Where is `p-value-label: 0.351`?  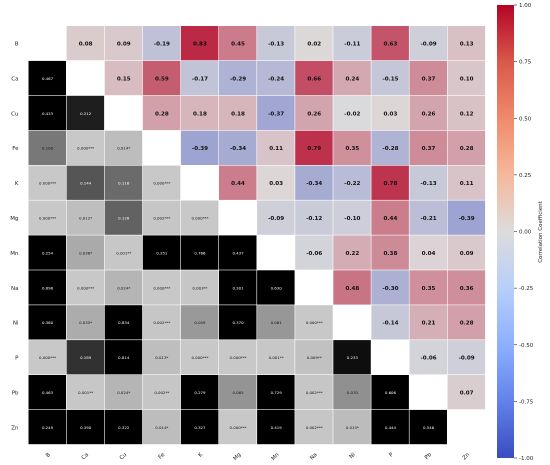 p-value-label: 0.351 is located at coordinates (162, 252).